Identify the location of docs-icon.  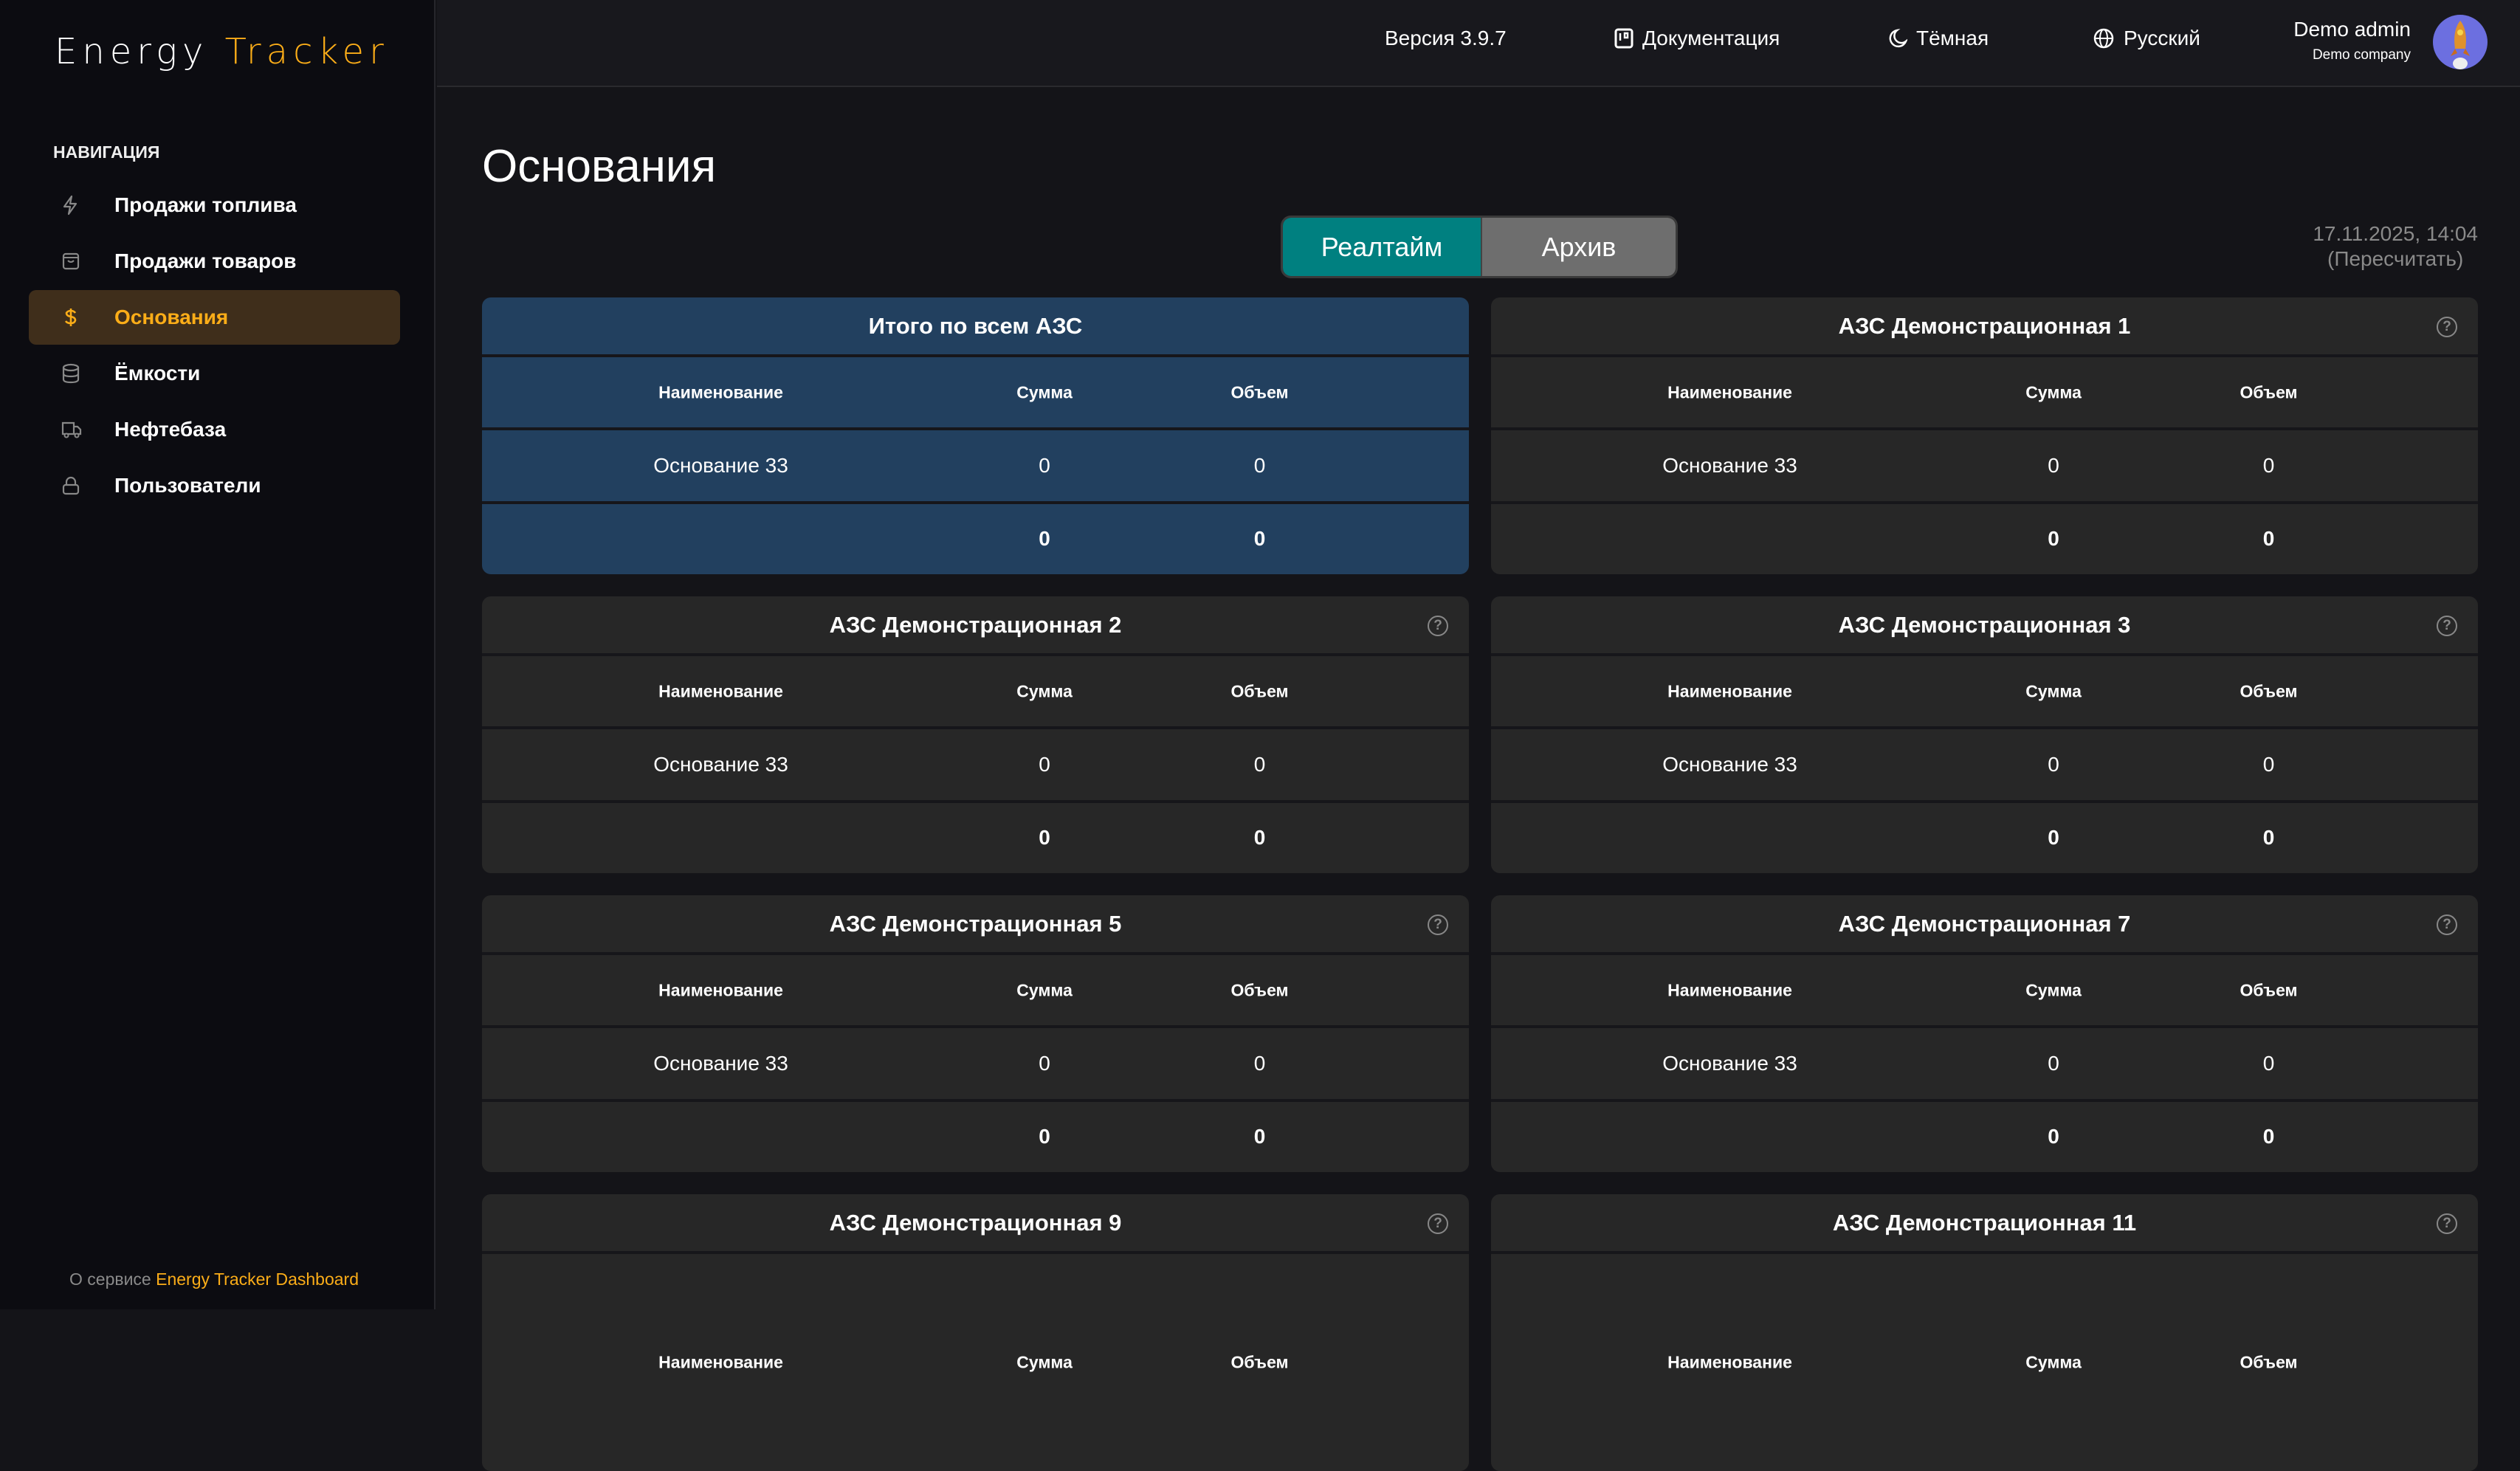
(1624, 38).